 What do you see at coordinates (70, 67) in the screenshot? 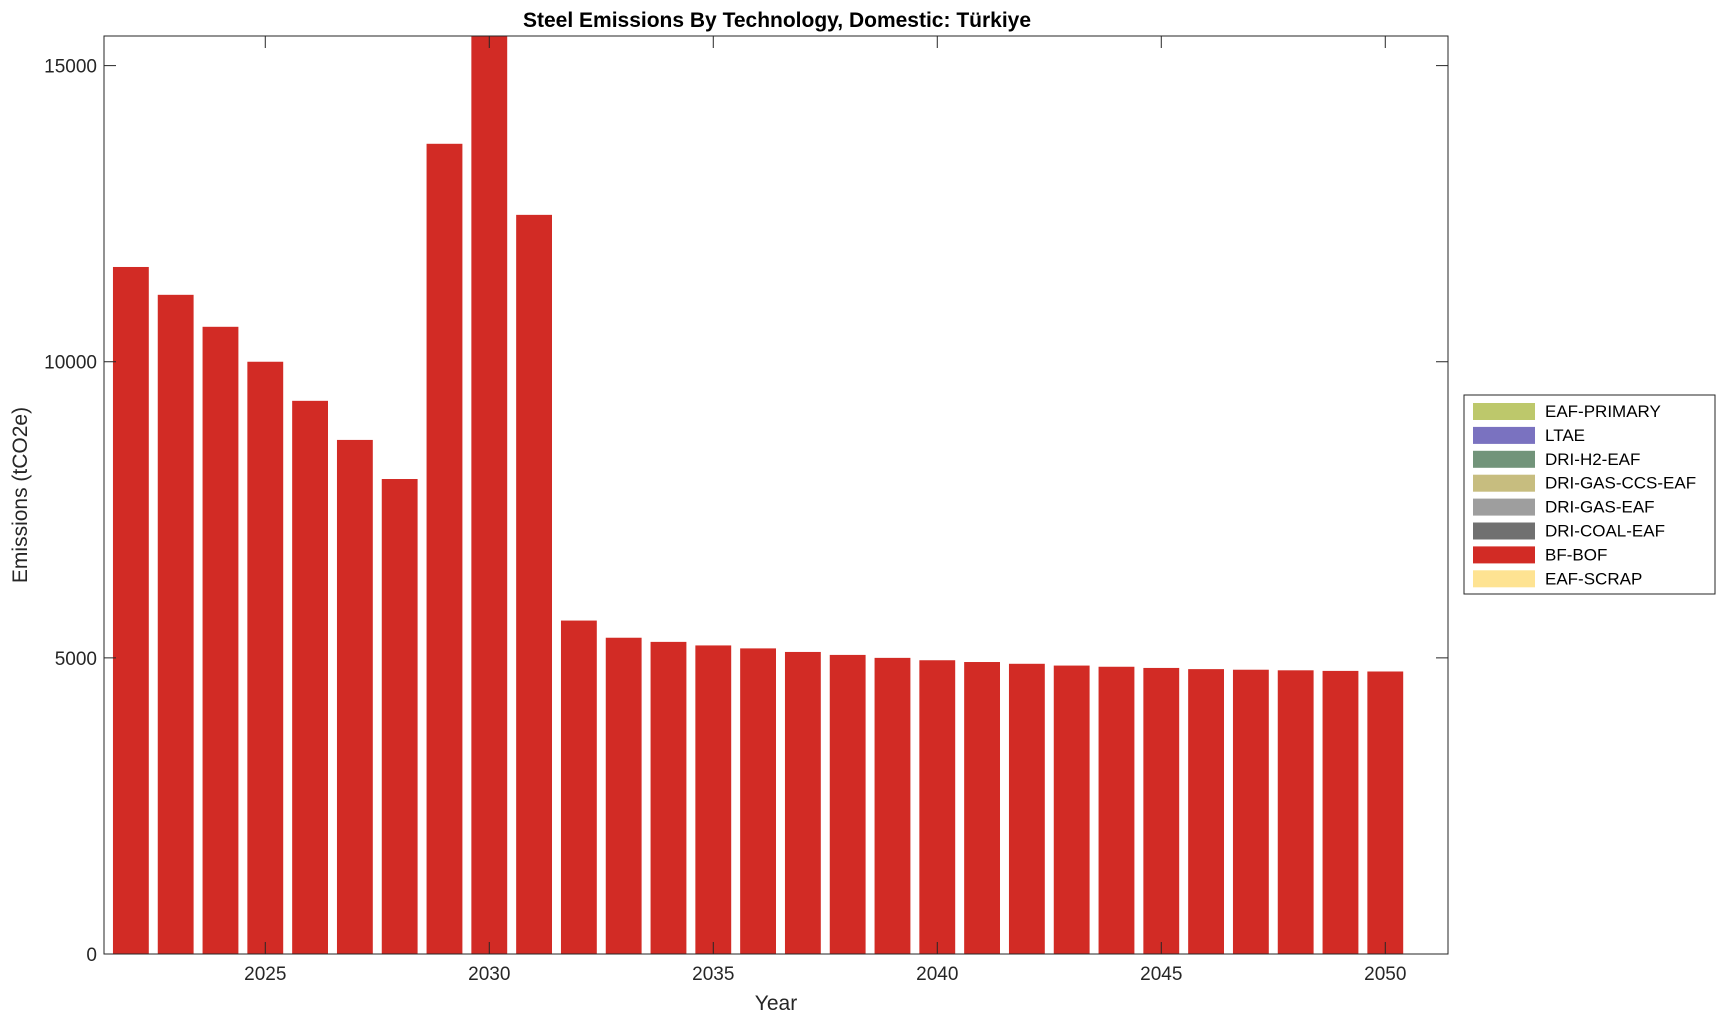
I see `y-tick-label: 15000` at bounding box center [70, 67].